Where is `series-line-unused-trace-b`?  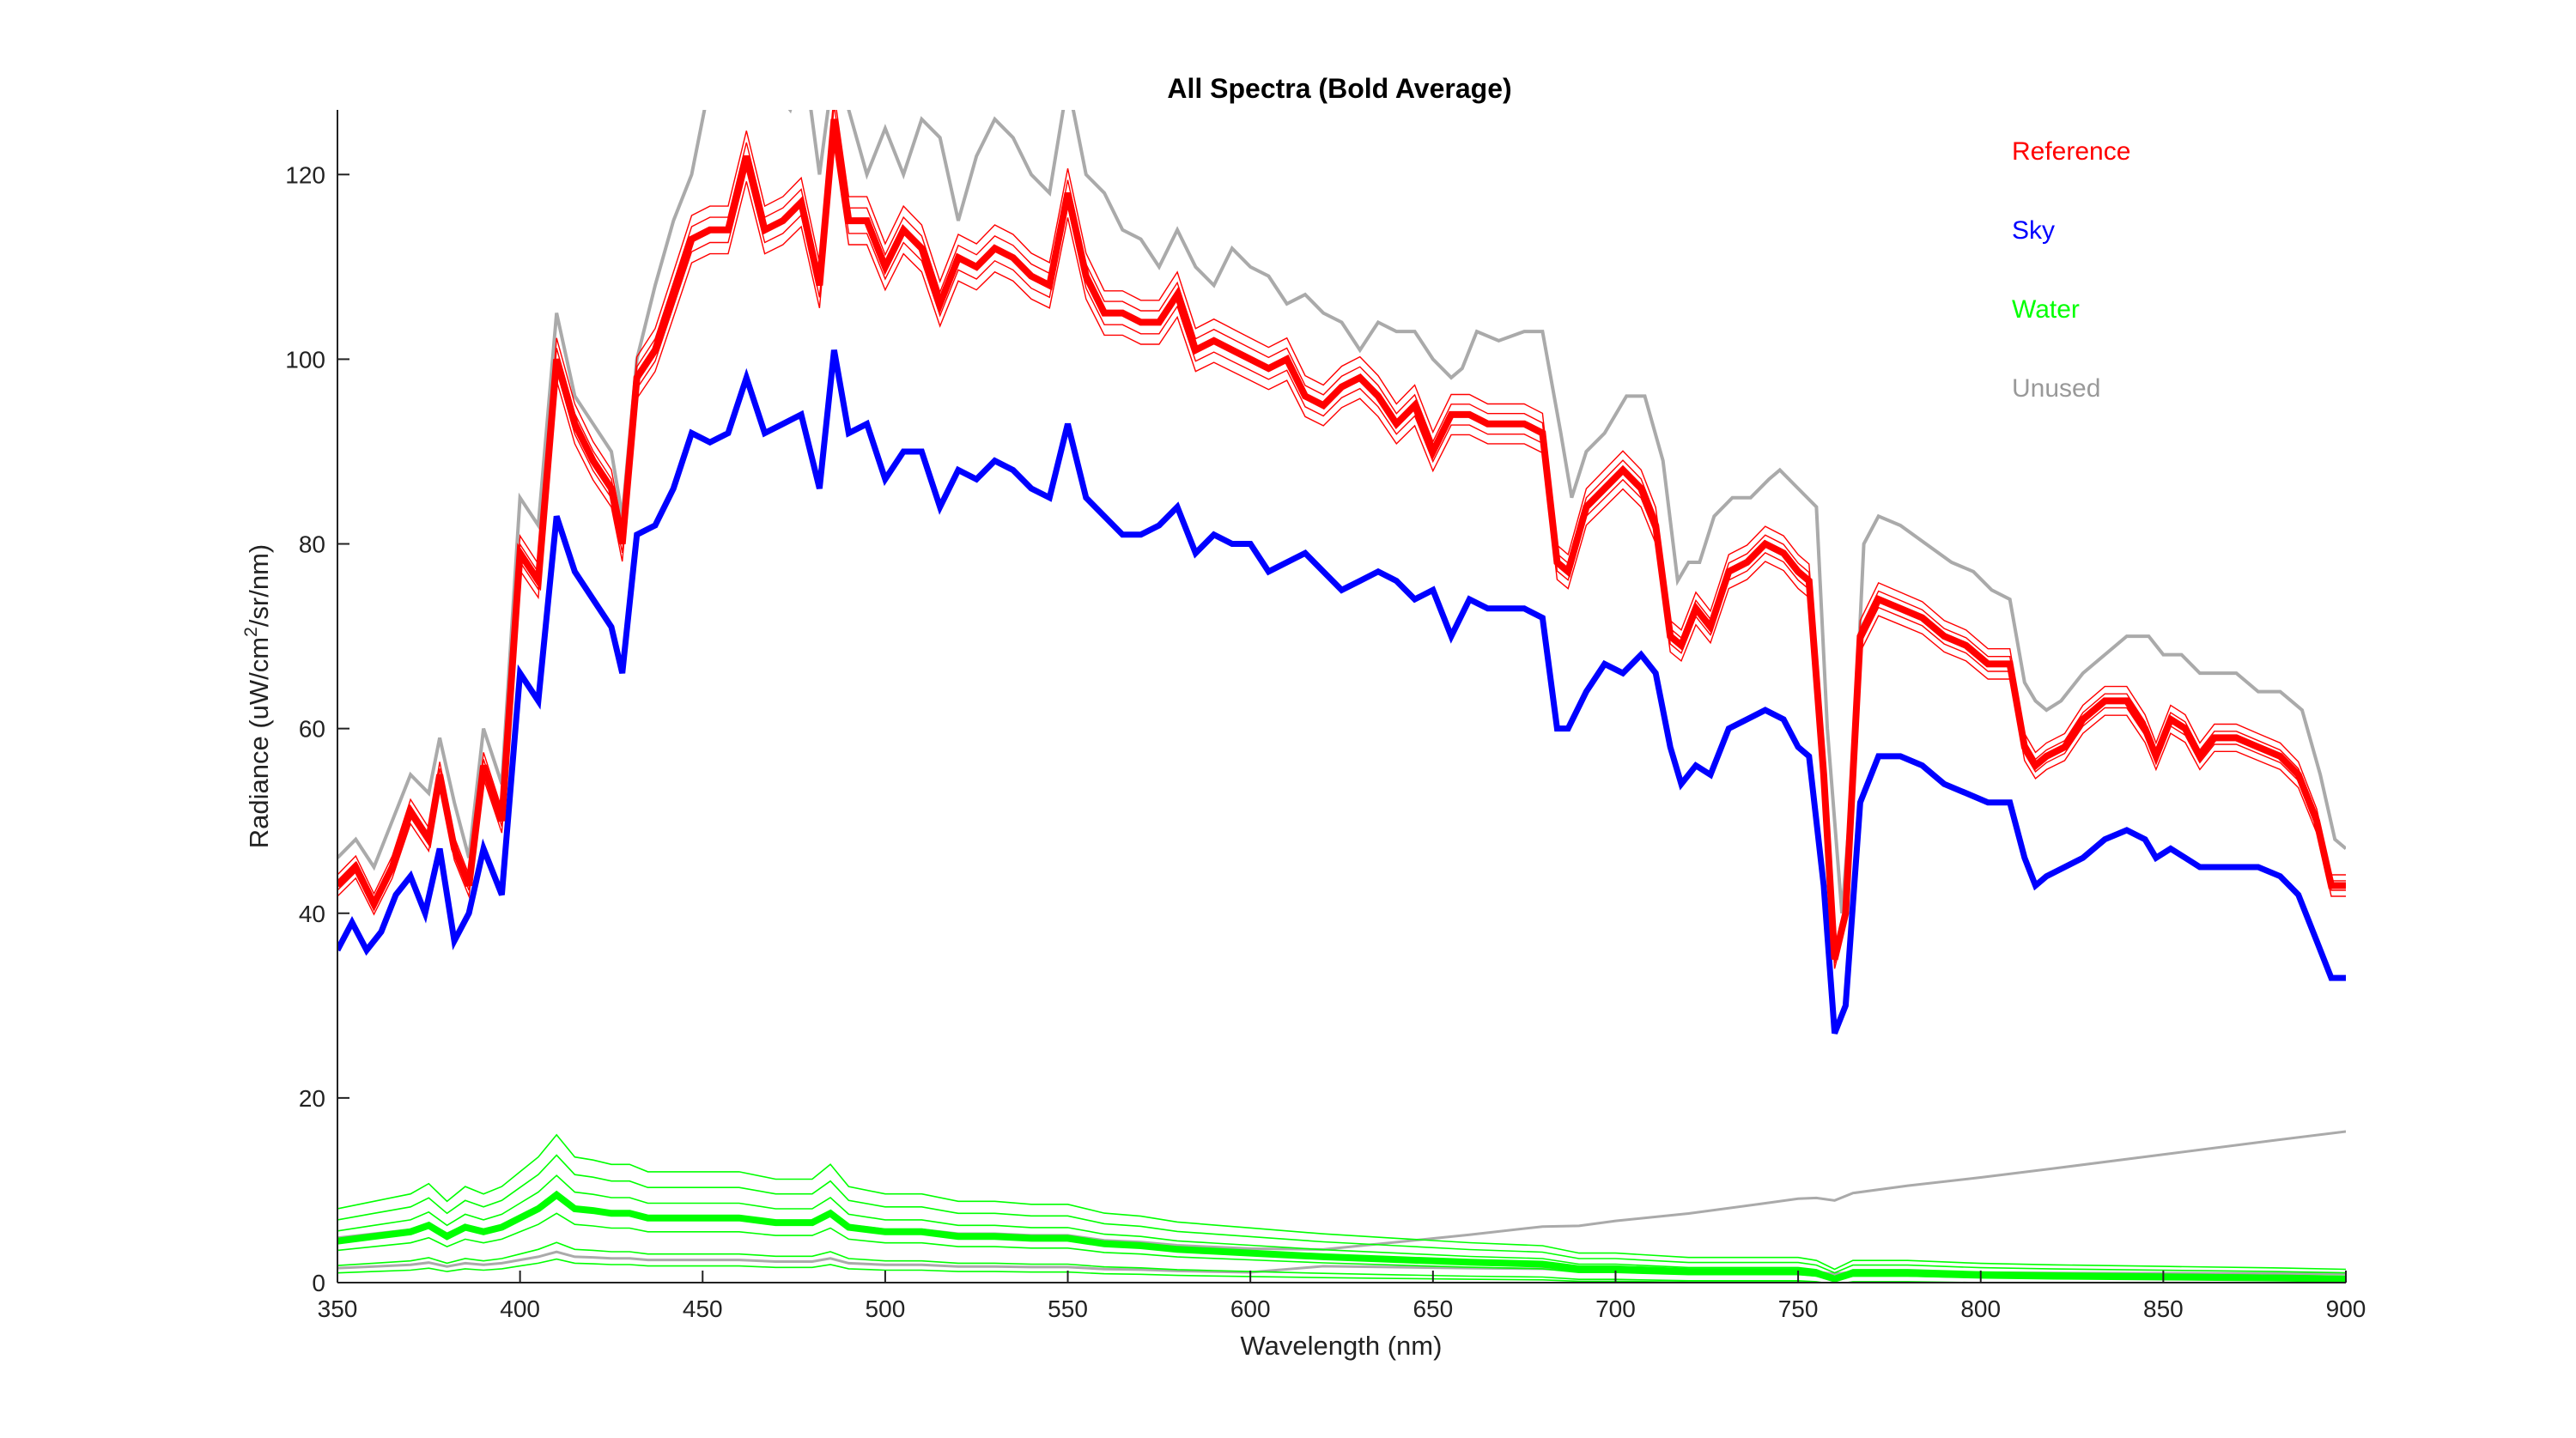 series-line-unused-trace-b is located at coordinates (1341, 1190).